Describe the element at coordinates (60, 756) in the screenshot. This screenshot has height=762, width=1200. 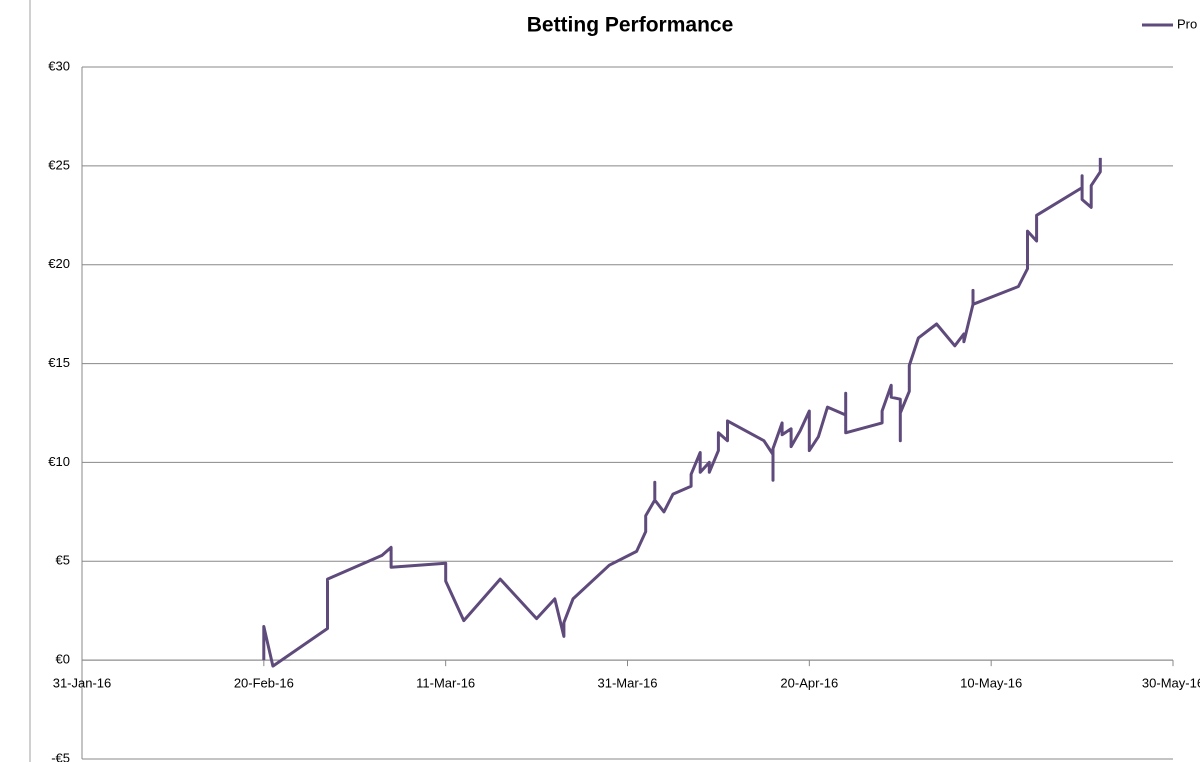
I see `y-tick-label: -€5` at that location.